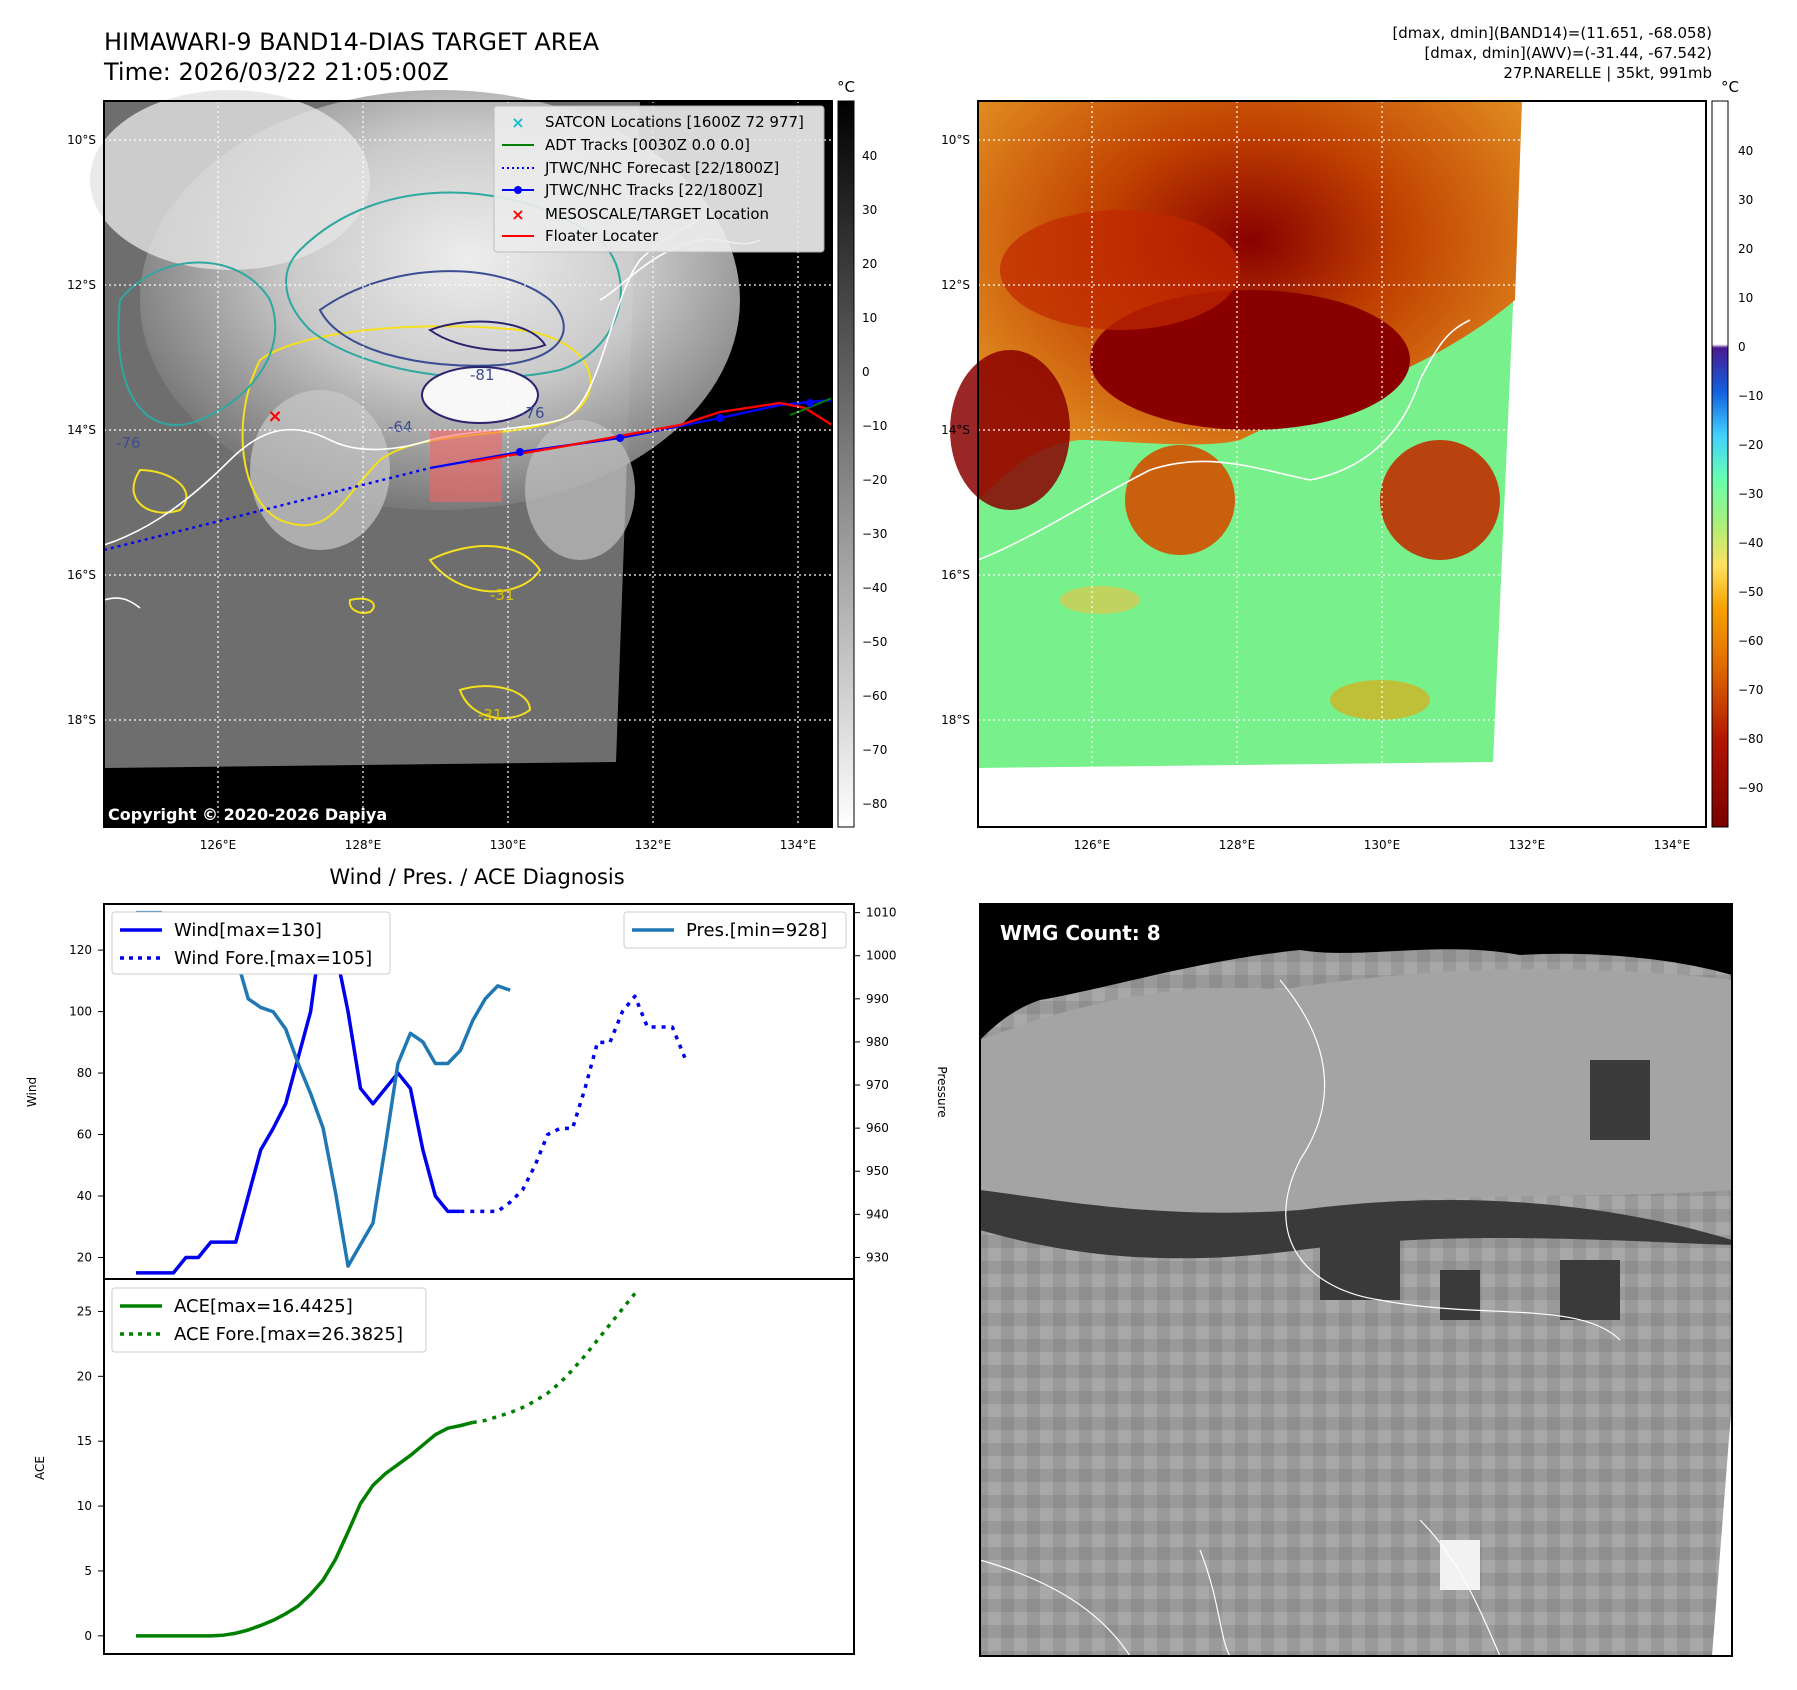  What do you see at coordinates (1552, 33) in the screenshot?
I see `dmax-band14: [dmax, dmin](BAND14)=(11.651, -68.058)` at bounding box center [1552, 33].